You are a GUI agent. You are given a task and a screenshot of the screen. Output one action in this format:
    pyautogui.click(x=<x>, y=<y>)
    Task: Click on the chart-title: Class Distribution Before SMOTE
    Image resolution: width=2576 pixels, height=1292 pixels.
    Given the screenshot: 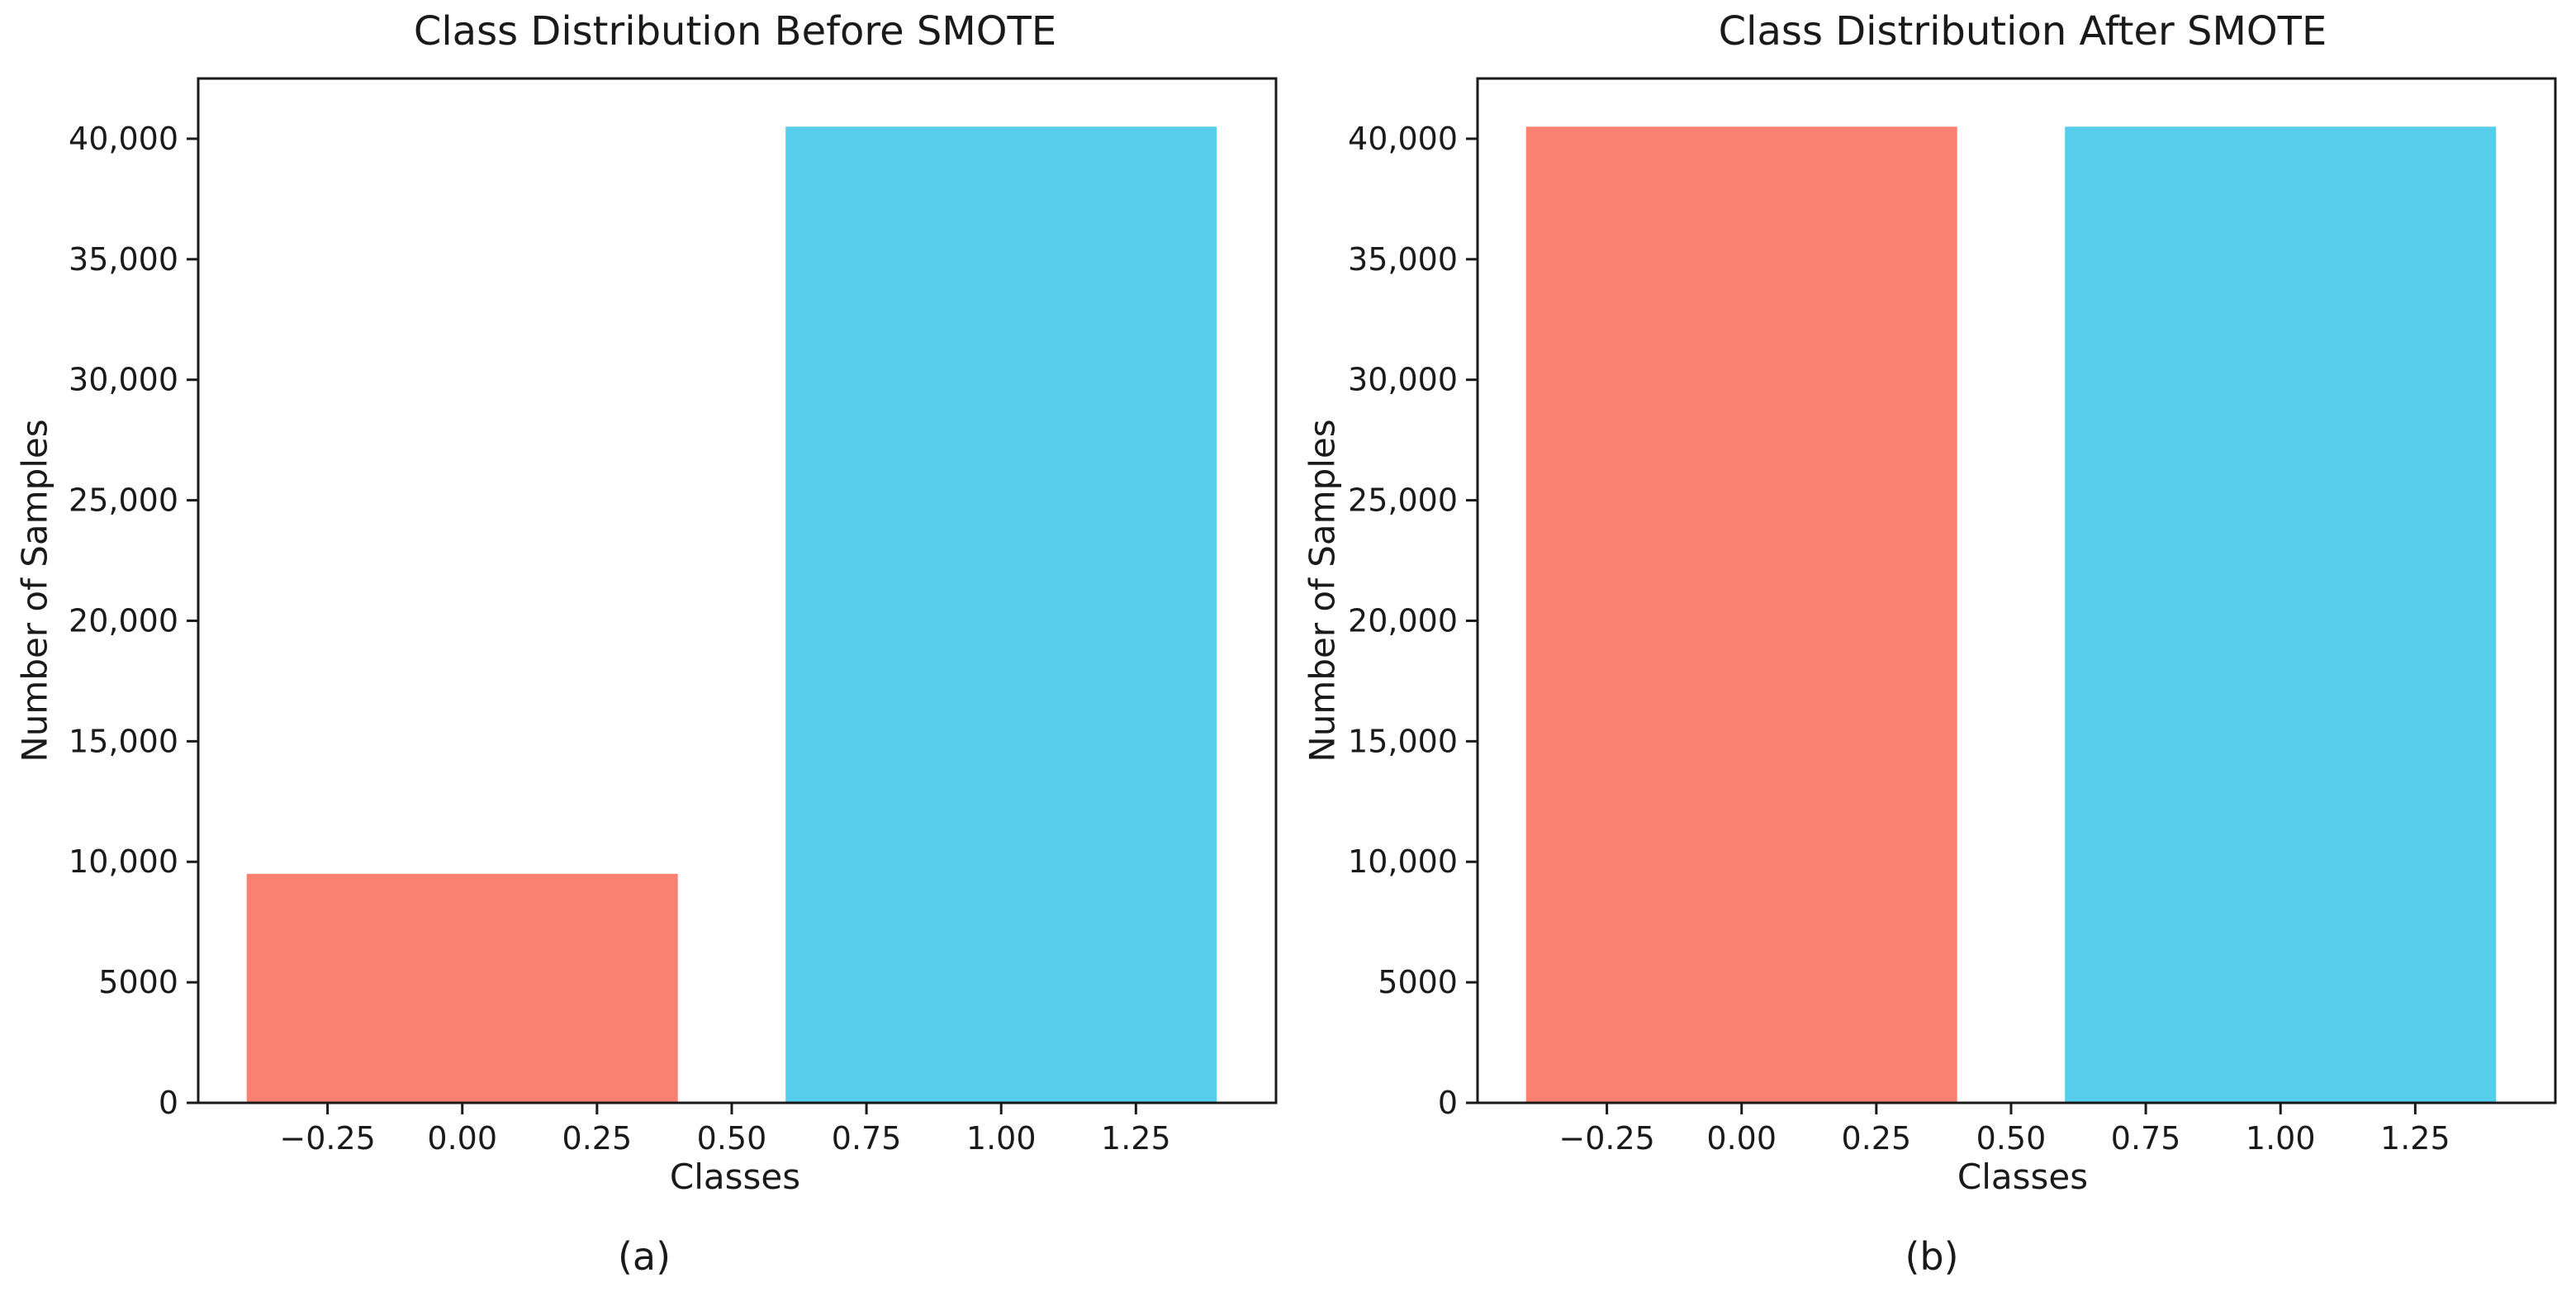 What is the action you would take?
    pyautogui.click(x=735, y=31)
    